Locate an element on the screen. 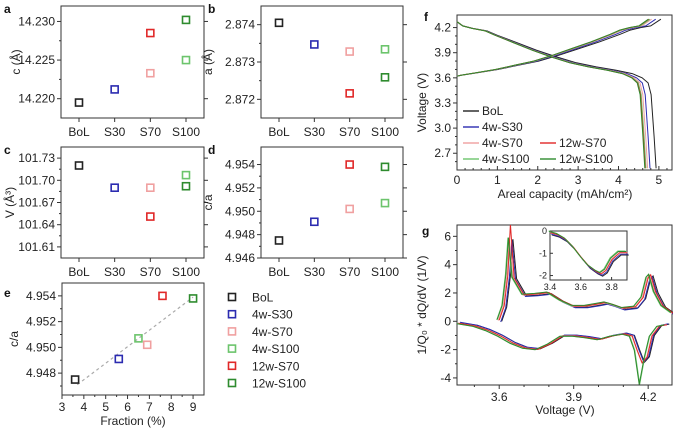  y-tick-label: -2 is located at coordinates (445, 350).